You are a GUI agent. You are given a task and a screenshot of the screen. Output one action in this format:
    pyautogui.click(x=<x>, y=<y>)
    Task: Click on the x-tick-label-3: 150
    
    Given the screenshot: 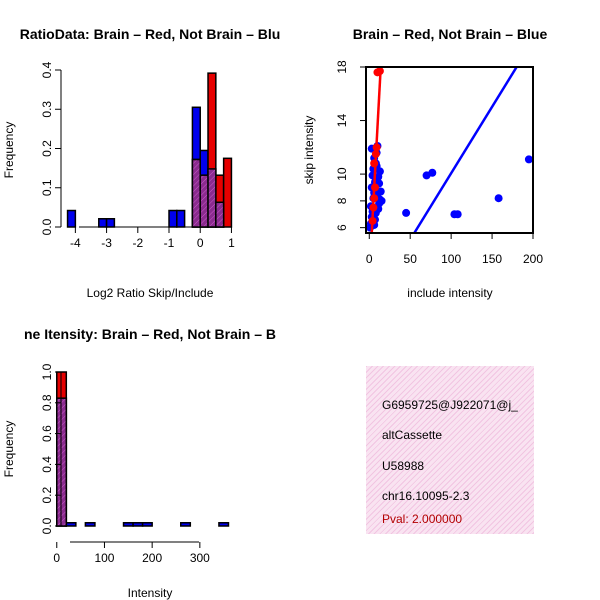 What is the action you would take?
    pyautogui.click(x=492, y=259)
    